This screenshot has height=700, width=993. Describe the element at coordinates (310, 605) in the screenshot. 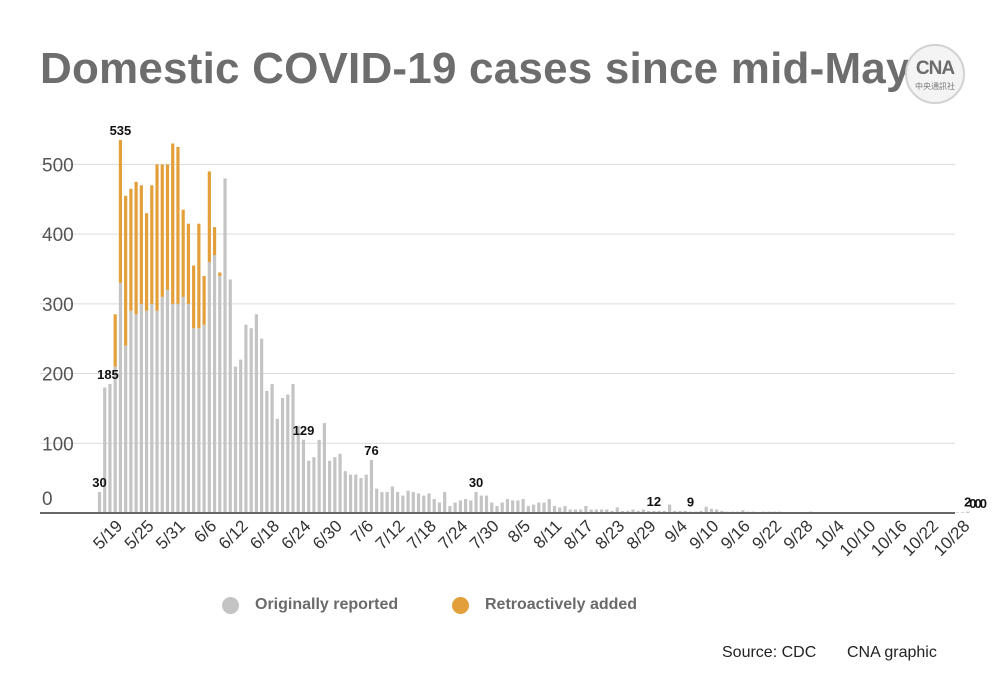

I see `legend-item-original: Originally reported` at that location.